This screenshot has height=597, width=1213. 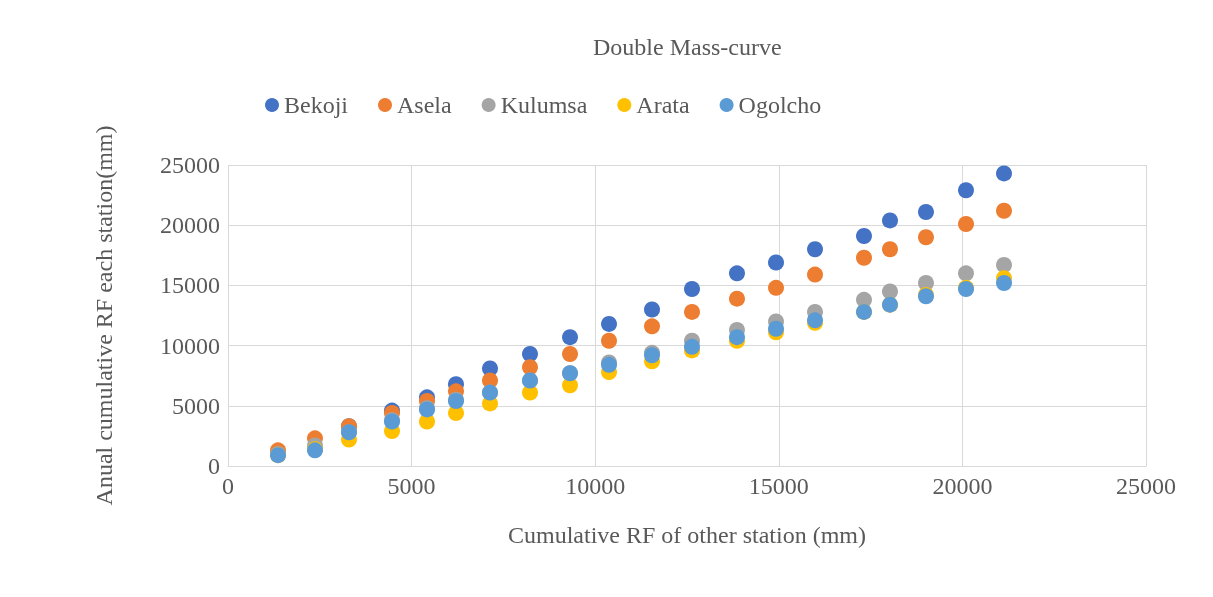 I want to click on y-tick-label: 0, so click(x=214, y=466).